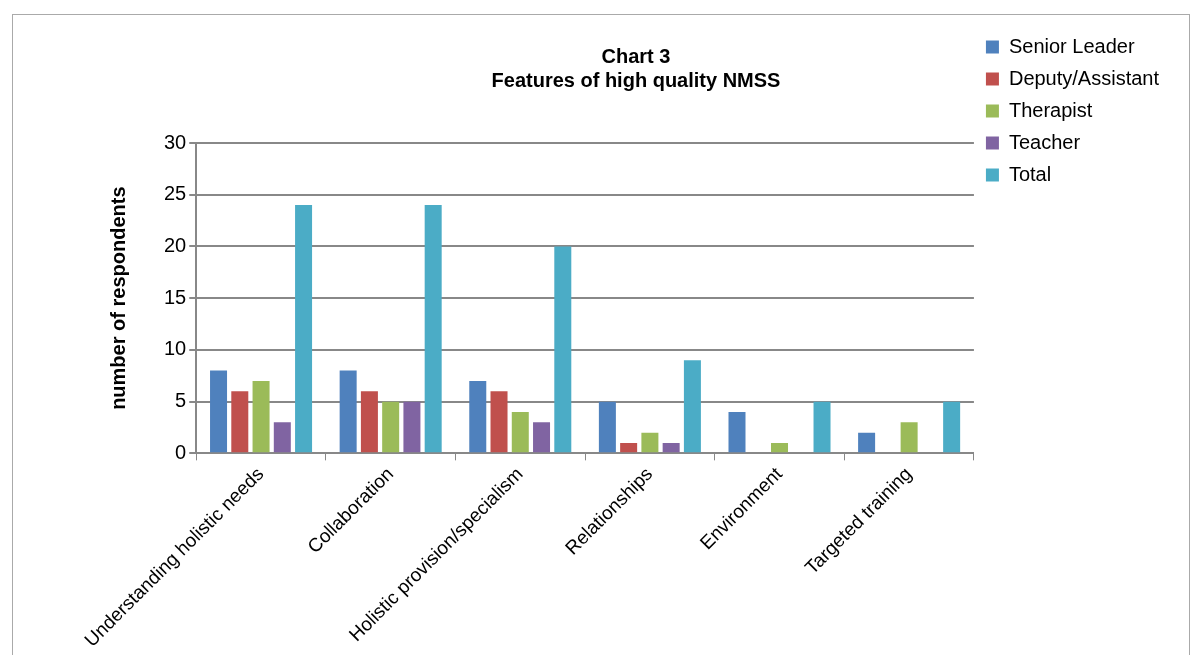  Describe the element at coordinates (175, 348) in the screenshot. I see `y-tick-label: 10` at that location.